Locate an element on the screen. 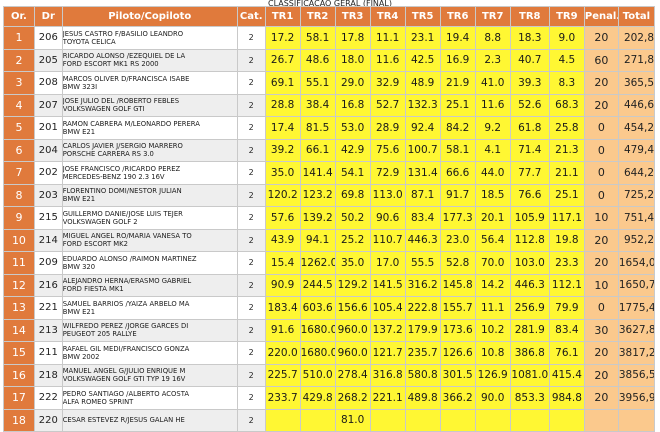 The image size is (660, 432). total-cell: 751,4 is located at coordinates (636, 218).